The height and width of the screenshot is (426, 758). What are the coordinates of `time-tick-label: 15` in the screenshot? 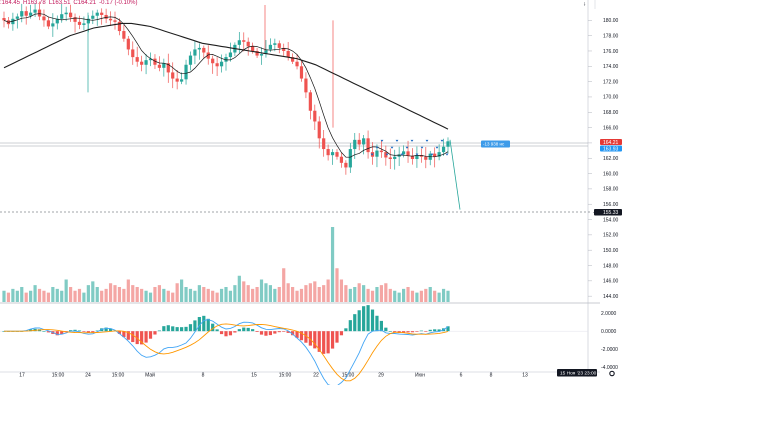 It's located at (254, 376).